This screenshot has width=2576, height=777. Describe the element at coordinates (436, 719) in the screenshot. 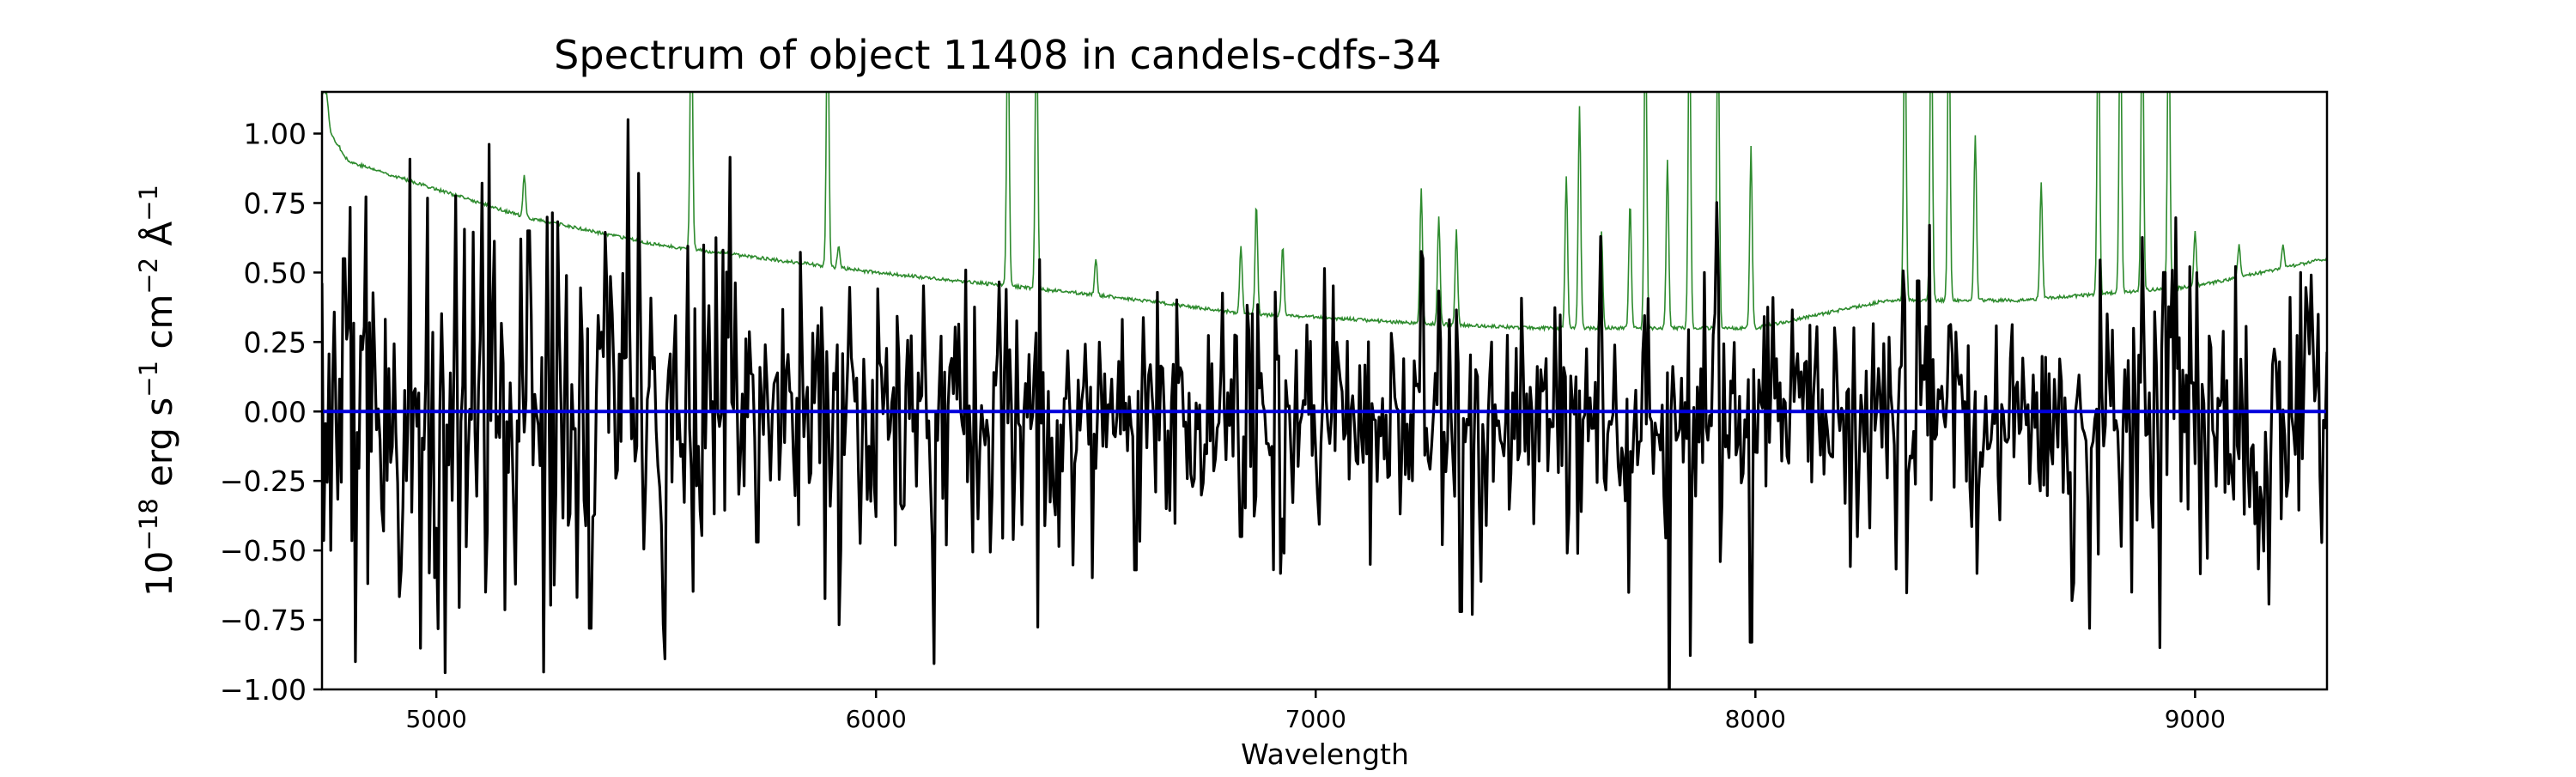

I see `x-tick-label: 5000` at that location.